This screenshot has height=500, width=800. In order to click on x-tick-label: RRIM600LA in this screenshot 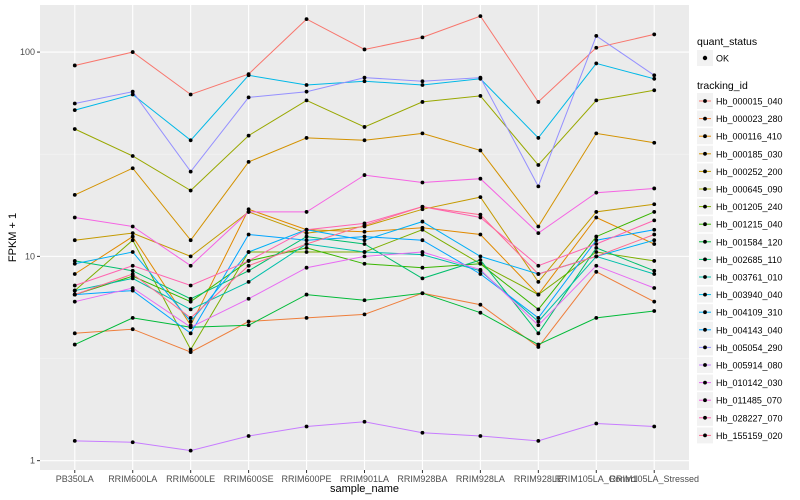, I will do `click(132, 479)`.